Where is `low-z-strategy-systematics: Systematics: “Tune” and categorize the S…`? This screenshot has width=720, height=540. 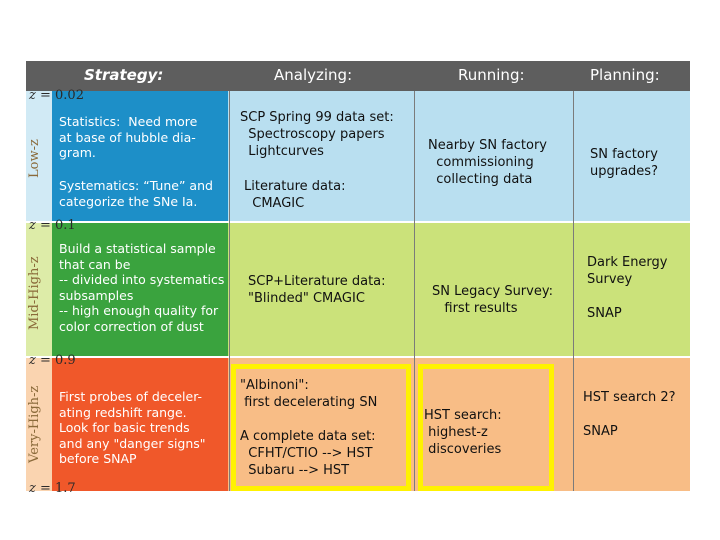
low-z-strategy-systematics: Systematics: “Tune” and categorize the S… is located at coordinates (136, 193).